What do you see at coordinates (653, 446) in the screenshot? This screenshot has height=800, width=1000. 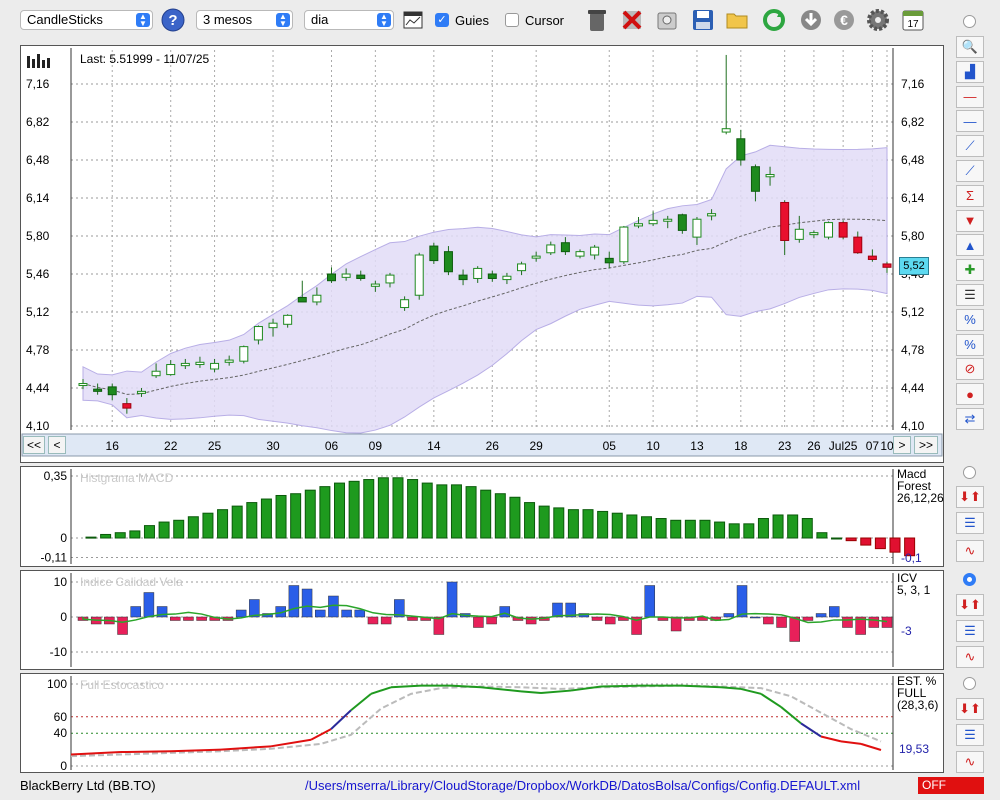 I see `x-tick-label: 10` at bounding box center [653, 446].